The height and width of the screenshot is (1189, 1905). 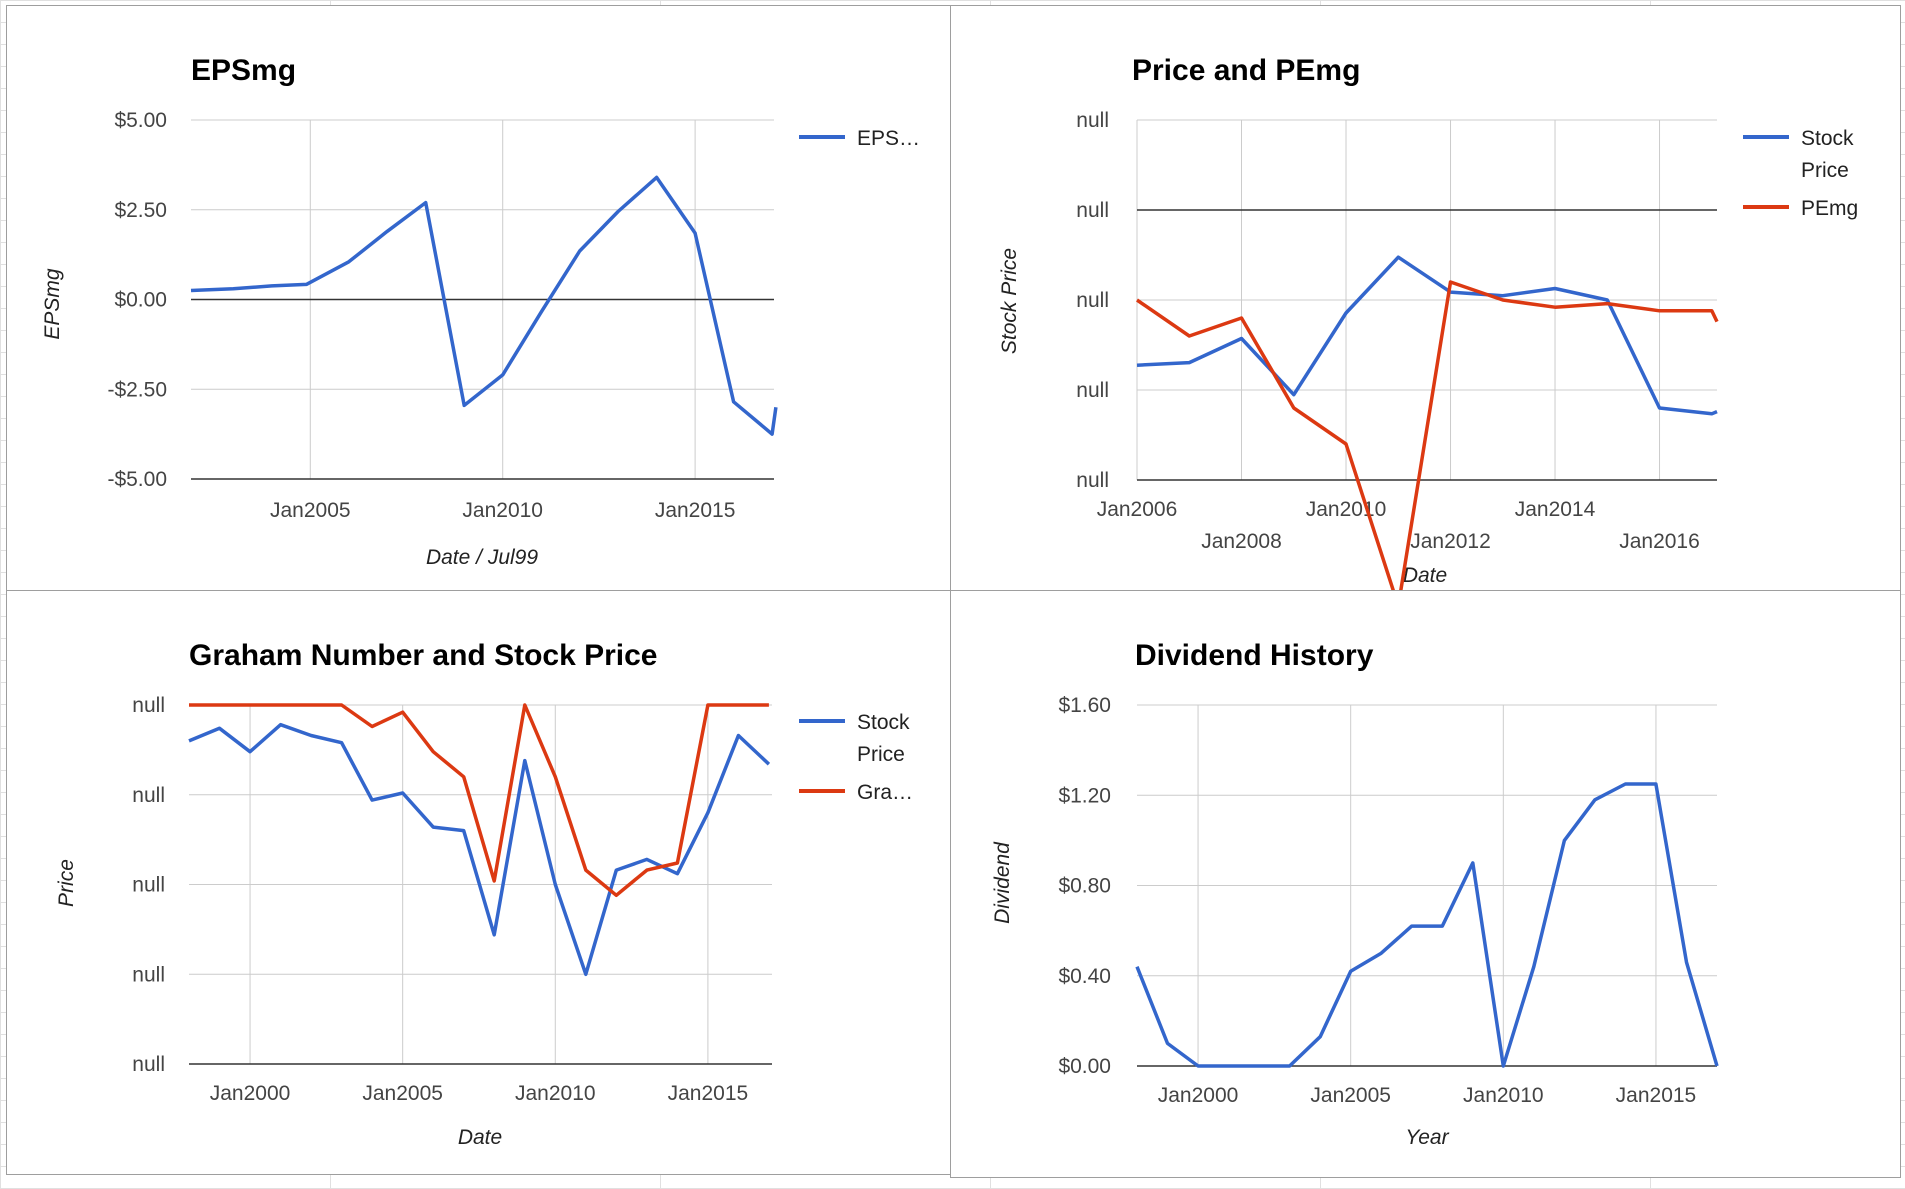 I want to click on y-axis-title: Dividend, so click(x=1002, y=882).